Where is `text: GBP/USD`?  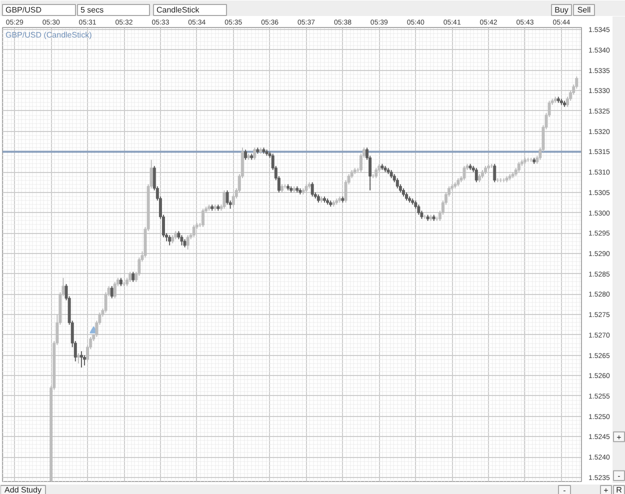 text: GBP/USD is located at coordinates (24, 10).